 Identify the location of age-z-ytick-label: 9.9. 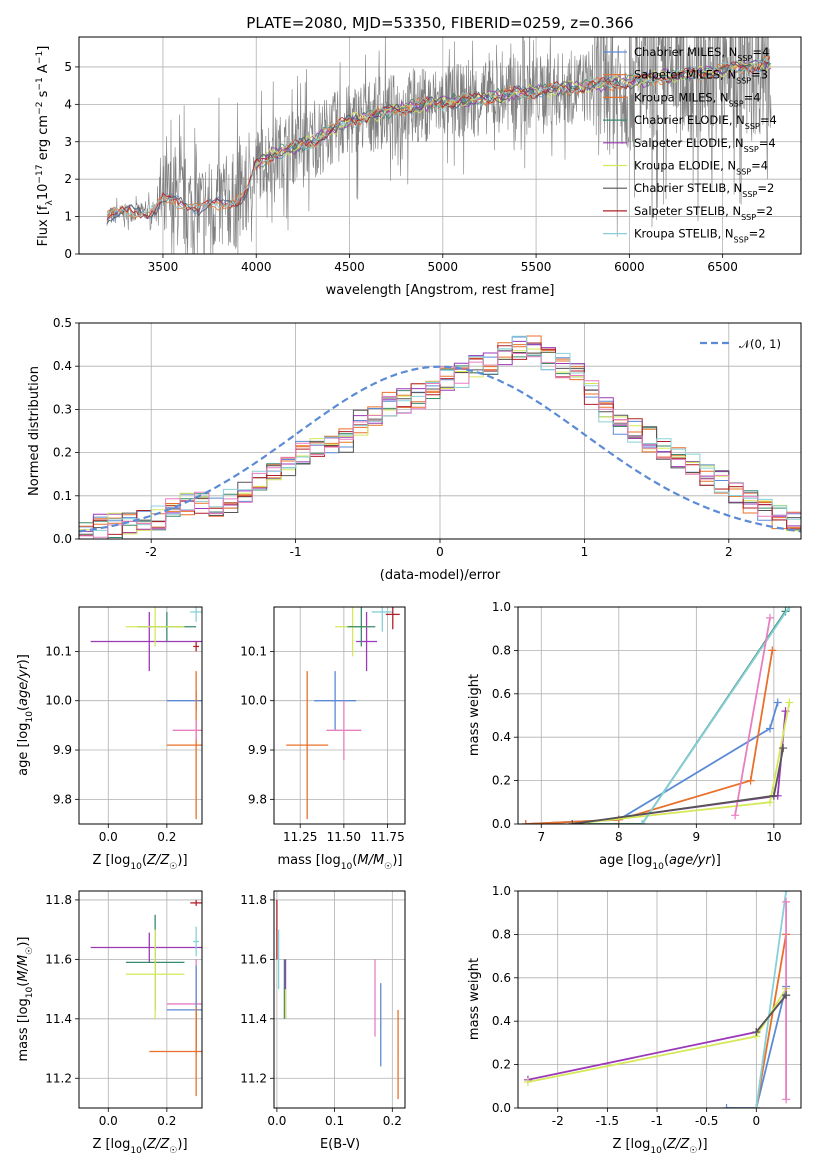
(62, 750).